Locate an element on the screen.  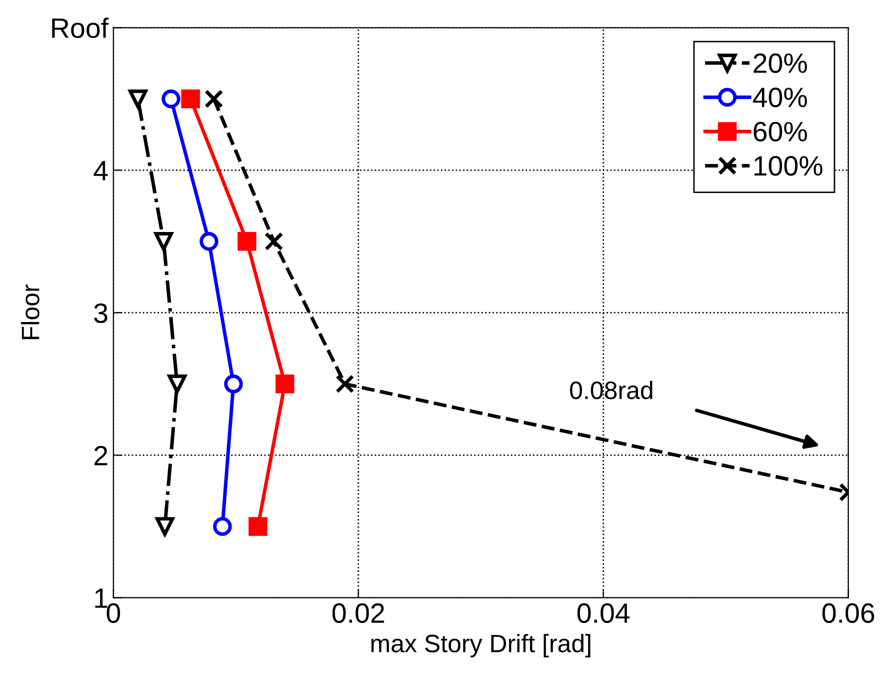
y-tick-label: 4 is located at coordinates (101, 170).